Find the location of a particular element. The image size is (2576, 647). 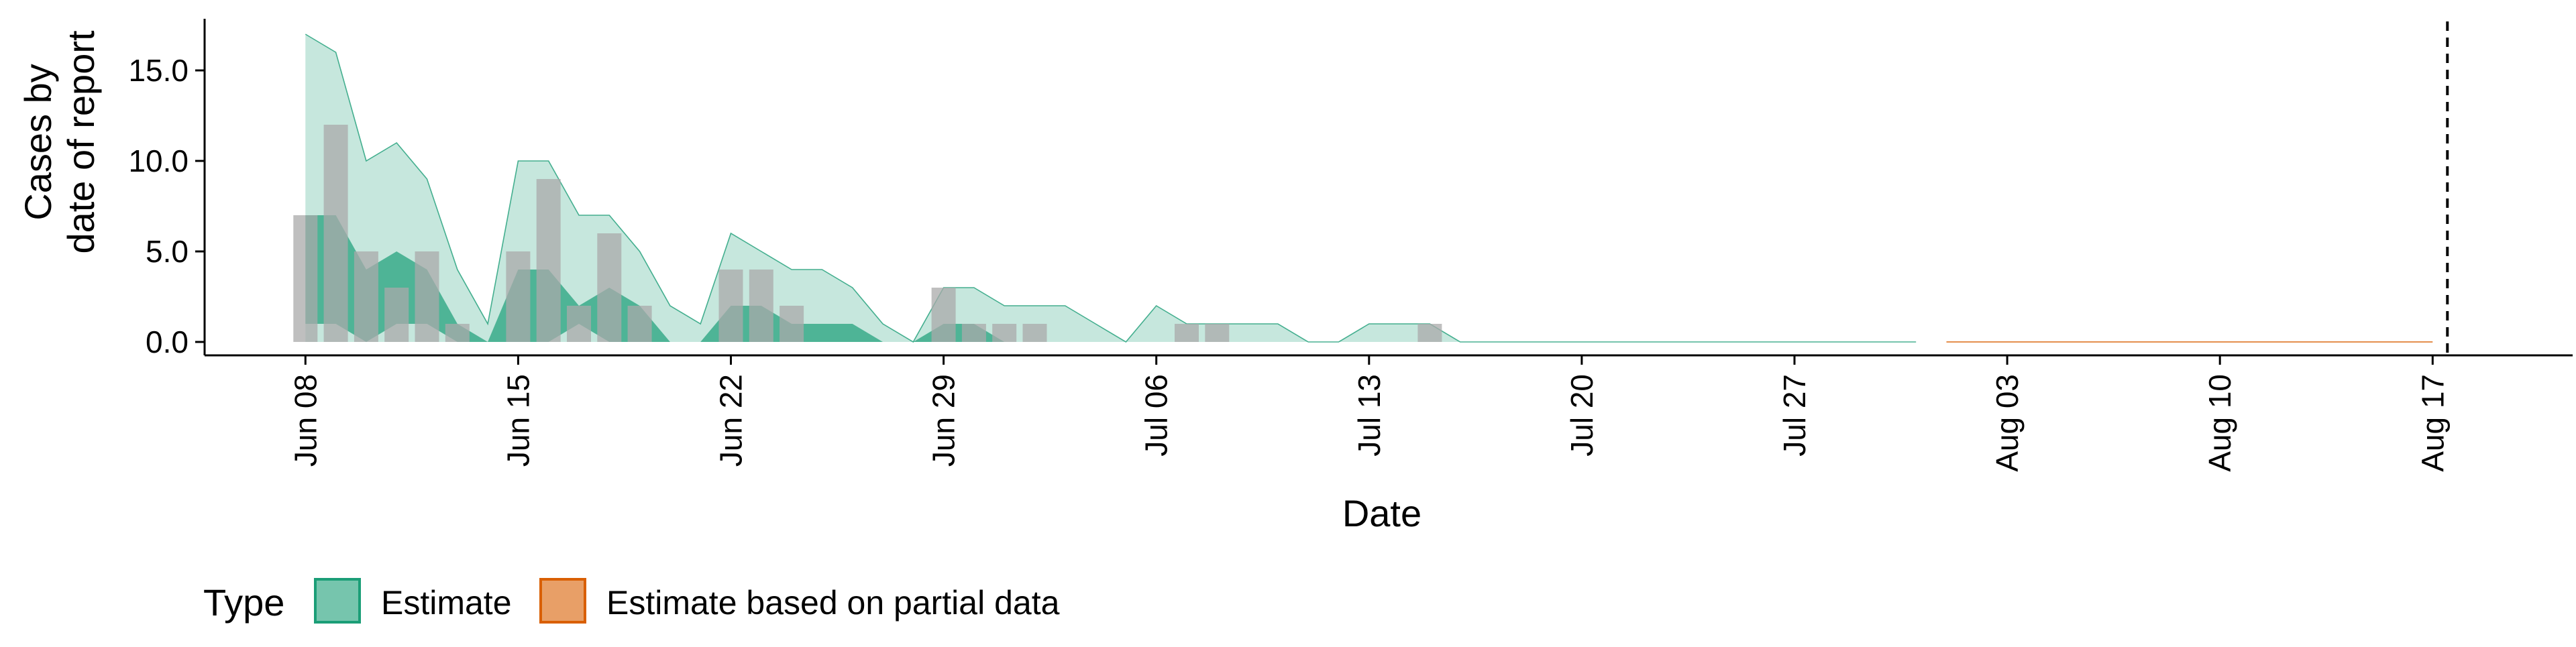

legend-label-estimate: Estimate is located at coordinates (446, 603).